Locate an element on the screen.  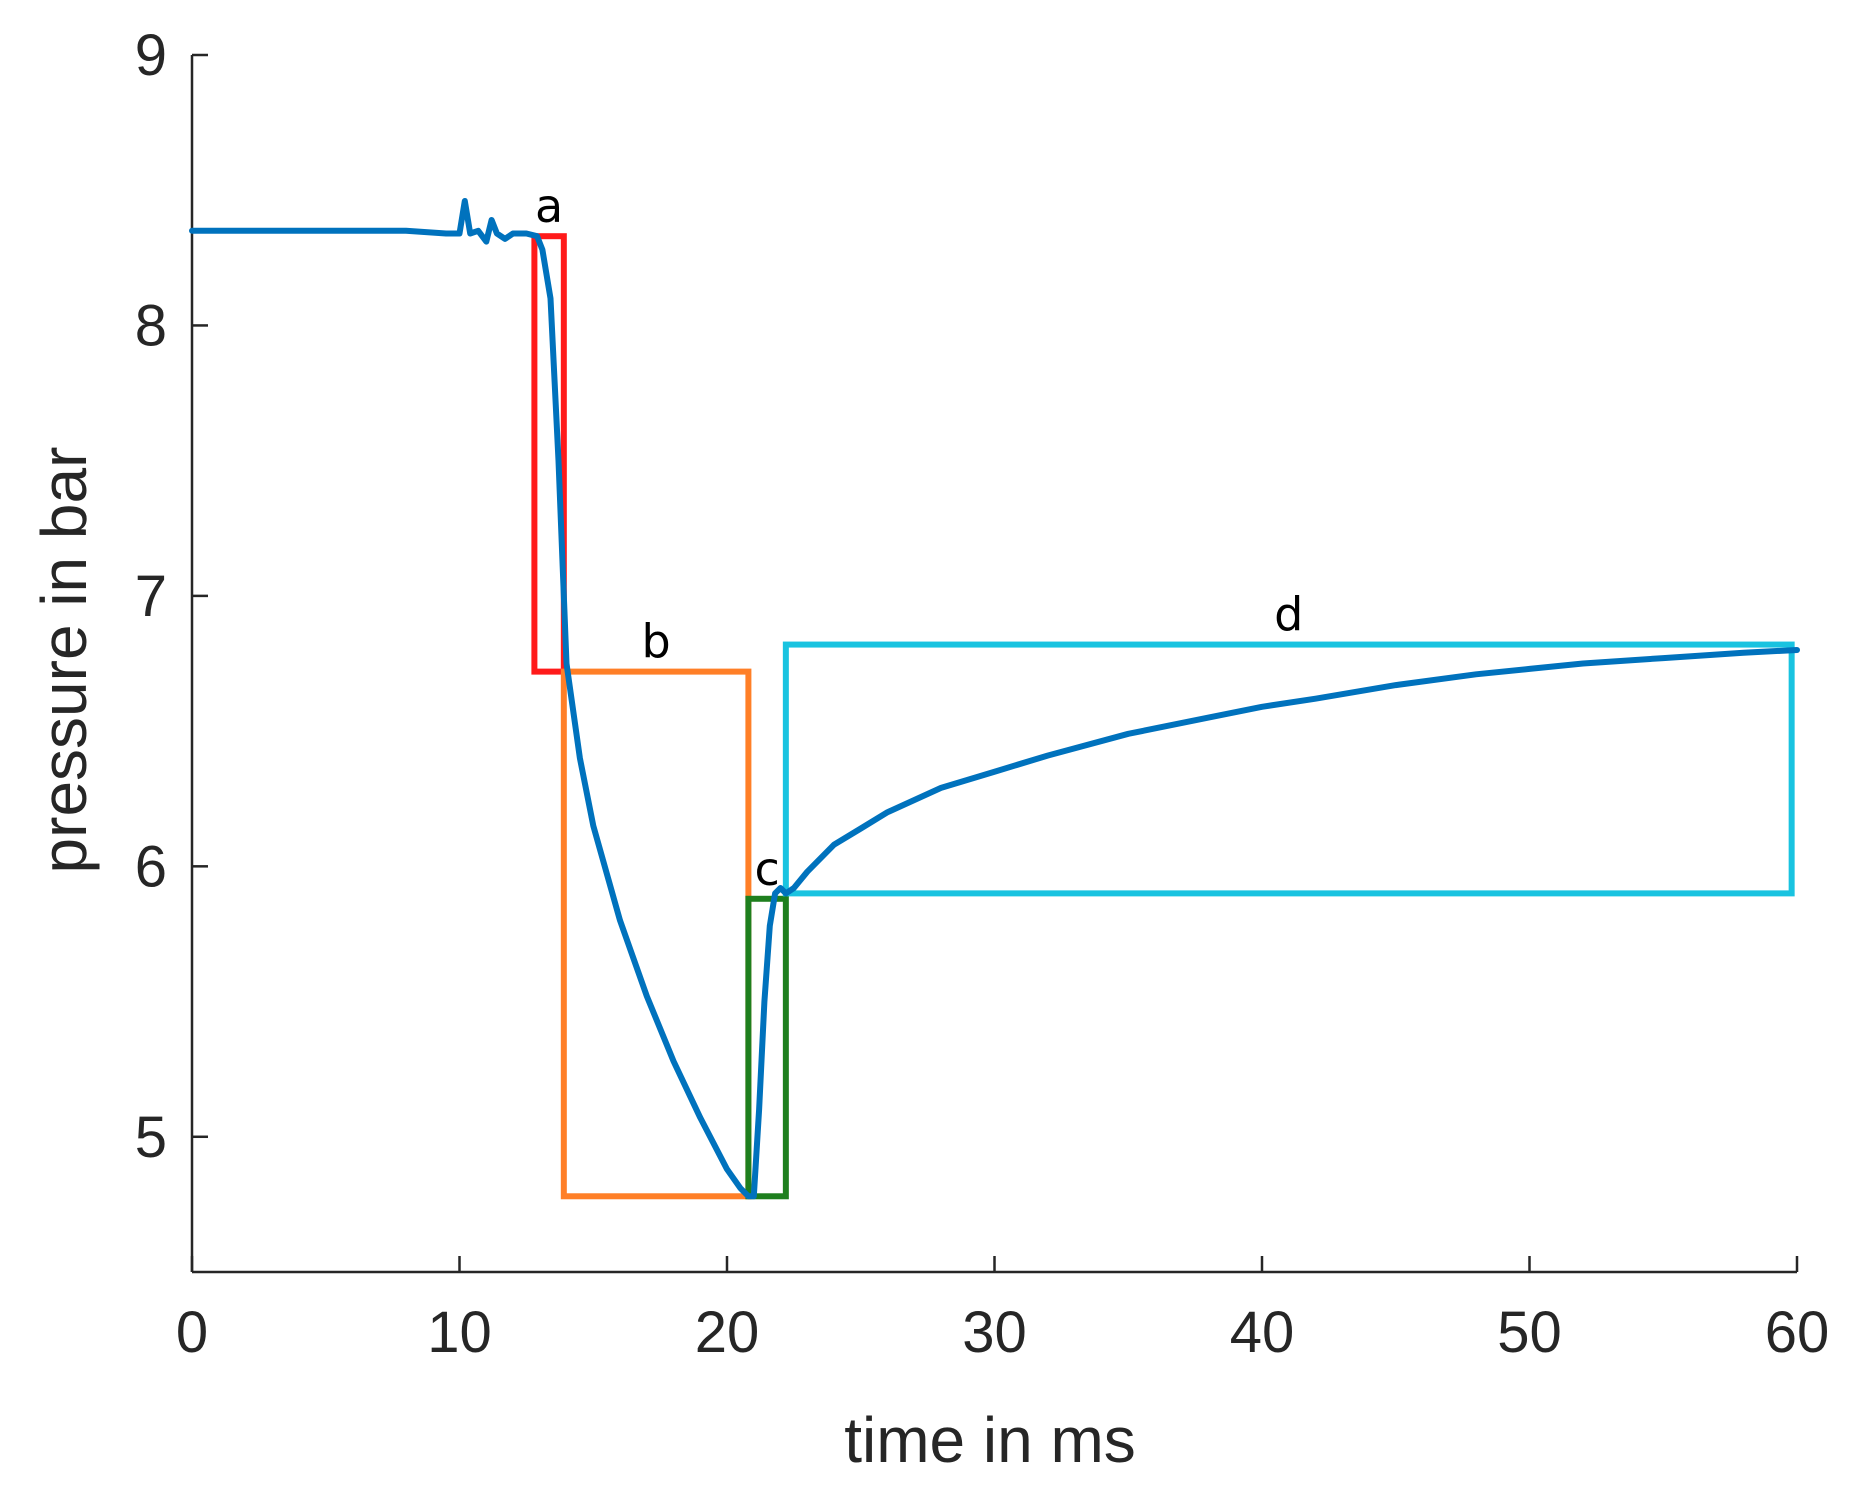
region-d-label: d is located at coordinates (1288, 615).